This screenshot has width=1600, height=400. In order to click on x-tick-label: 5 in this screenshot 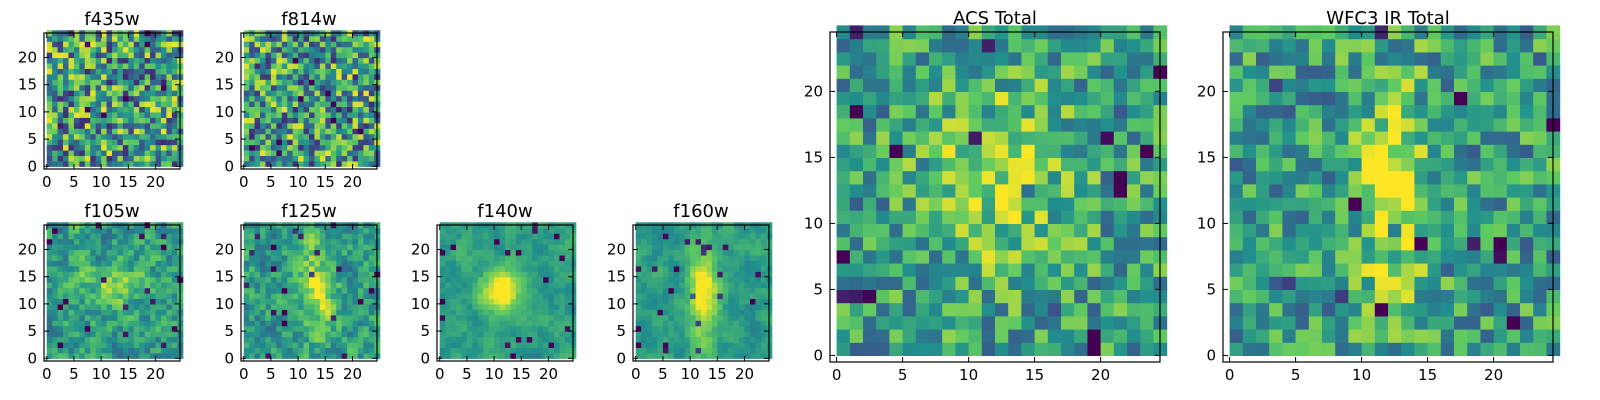, I will do `click(271, 374)`.